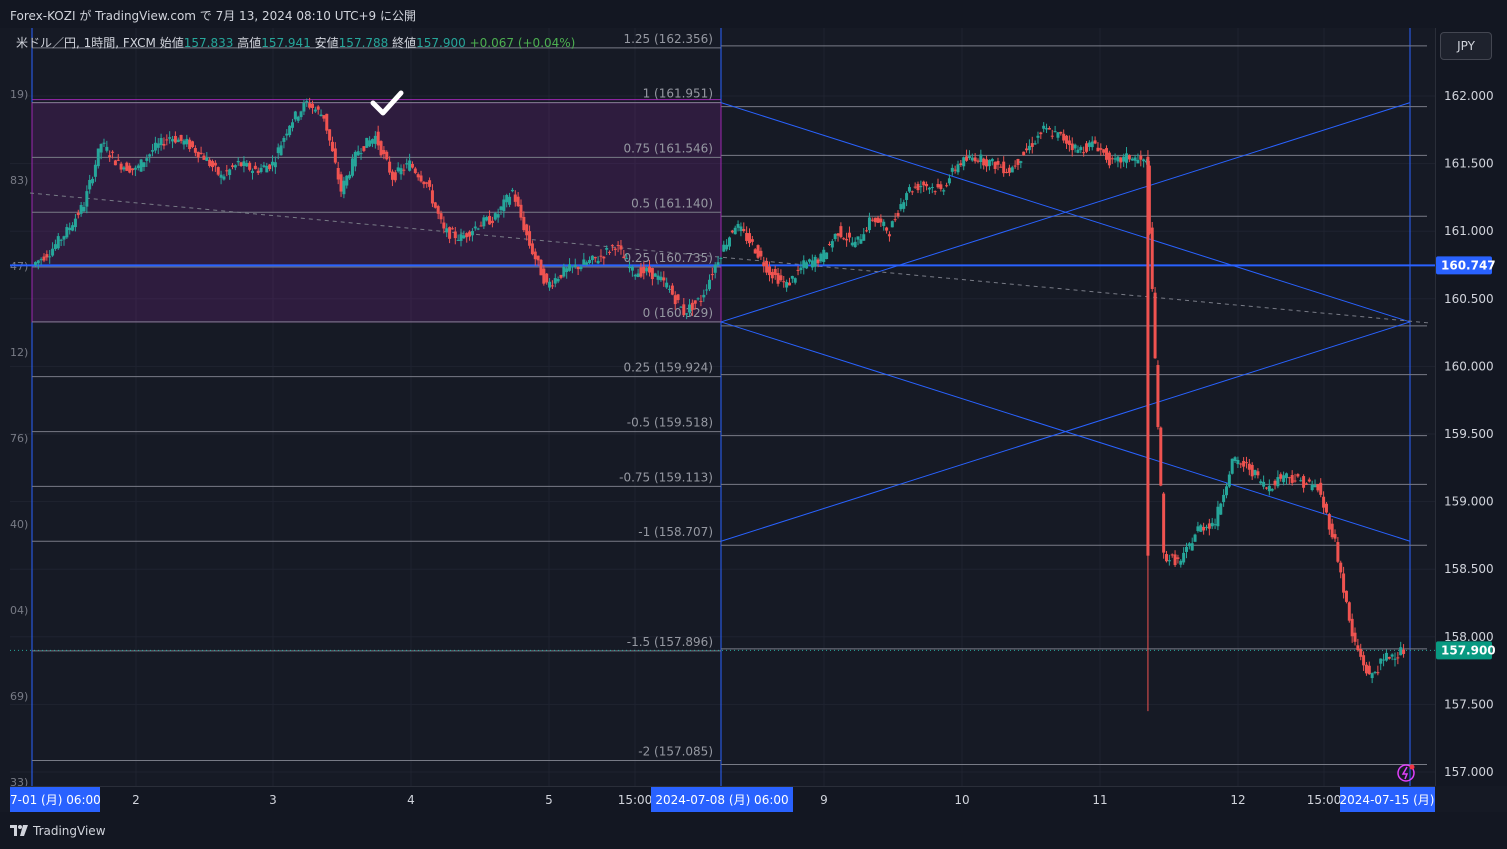 The width and height of the screenshot is (1507, 849). Describe the element at coordinates (1469, 231) in the screenshot. I see `price-tick-label: 161.000` at that location.